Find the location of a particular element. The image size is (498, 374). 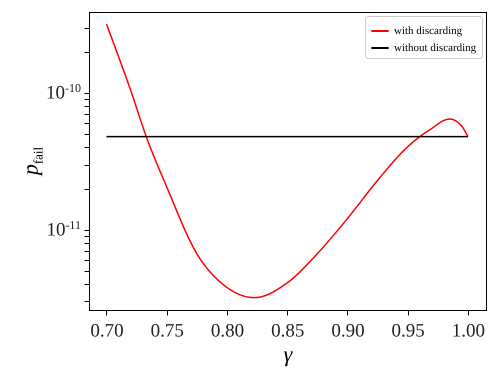

x-tick-label: 0.70 is located at coordinates (107, 331).